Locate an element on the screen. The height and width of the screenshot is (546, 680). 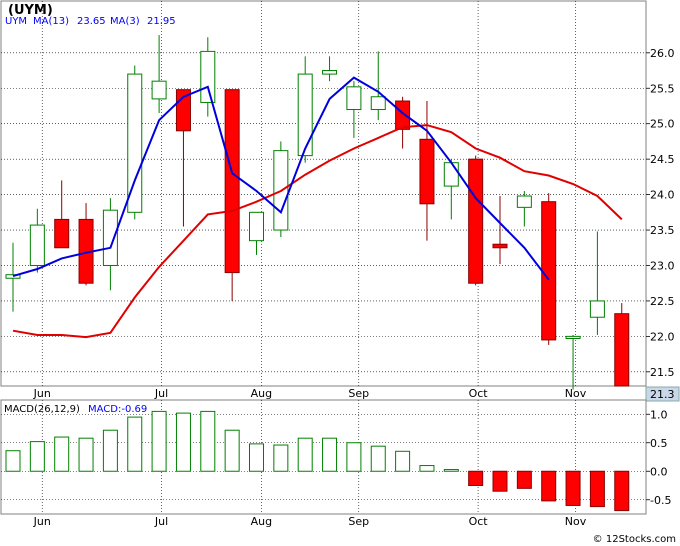
price-tick-label: 25.0 is located at coordinates (662, 124).